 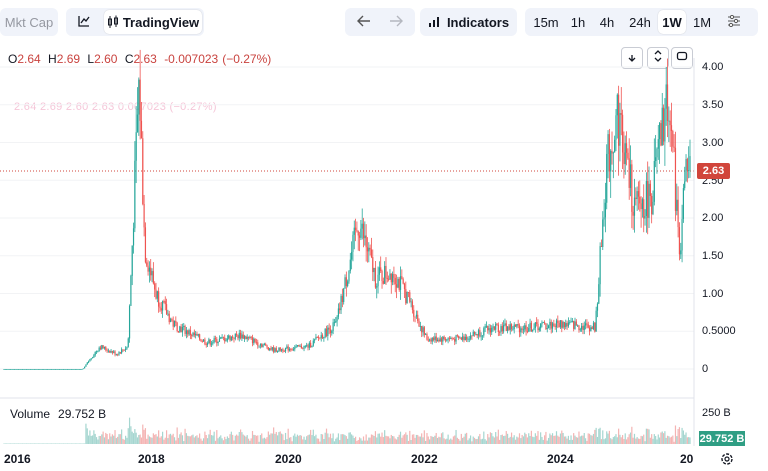 I want to click on indicators-icon, so click(x=435, y=22).